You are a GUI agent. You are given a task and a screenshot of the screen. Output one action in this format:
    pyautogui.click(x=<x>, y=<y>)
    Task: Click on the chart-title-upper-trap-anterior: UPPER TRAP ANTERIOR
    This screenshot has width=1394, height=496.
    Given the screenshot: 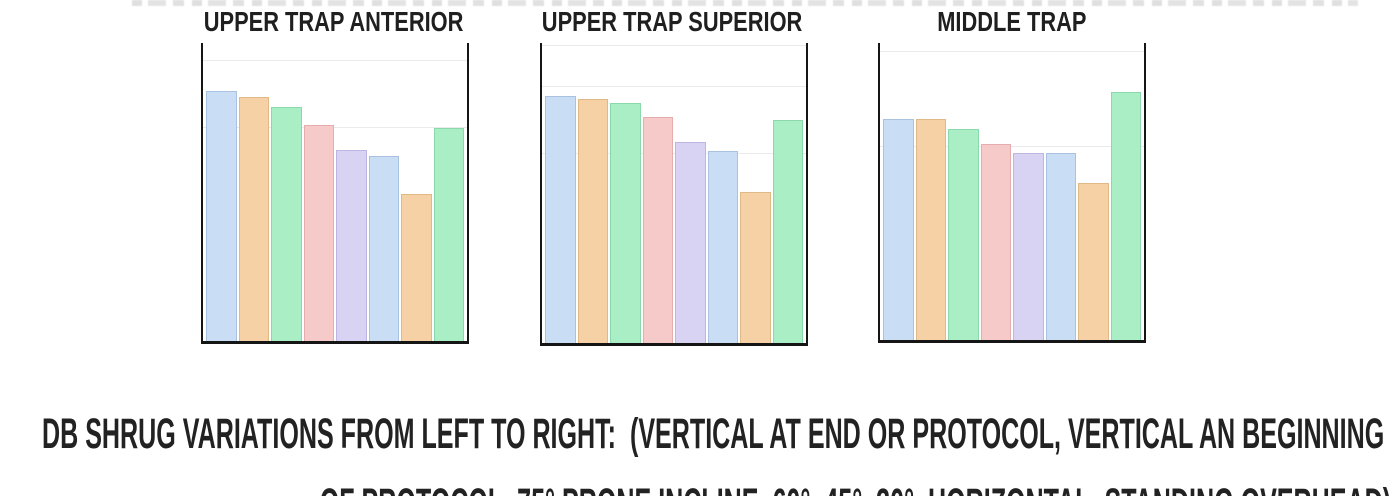 What is the action you would take?
    pyautogui.click(x=334, y=21)
    